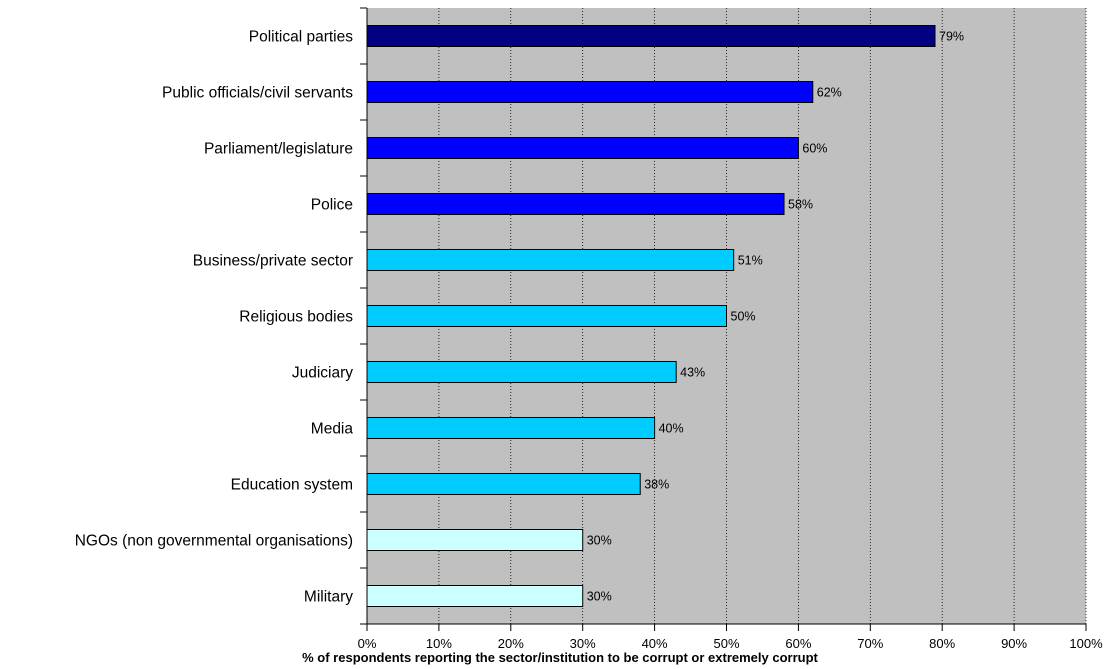 The width and height of the screenshot is (1107, 669). Describe the element at coordinates (671, 429) in the screenshot. I see `data-label: 40%` at that location.